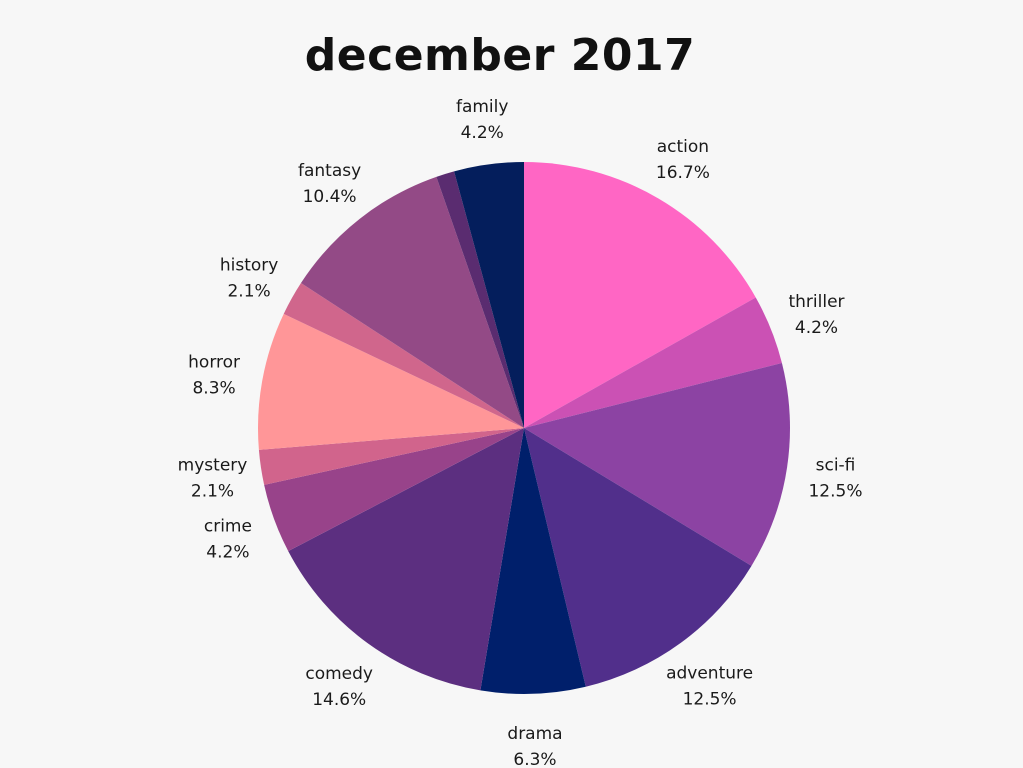 The image size is (1023, 768). I want to click on slice-label-family: family, so click(482, 107).